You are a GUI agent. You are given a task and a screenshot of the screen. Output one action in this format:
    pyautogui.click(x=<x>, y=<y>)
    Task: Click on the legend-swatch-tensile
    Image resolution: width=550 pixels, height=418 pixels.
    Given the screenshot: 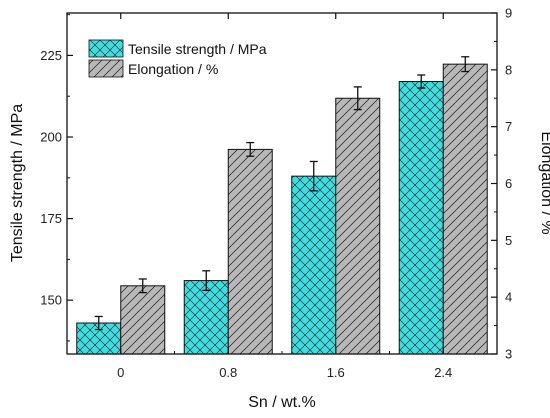 What is the action you would take?
    pyautogui.click(x=106, y=48)
    